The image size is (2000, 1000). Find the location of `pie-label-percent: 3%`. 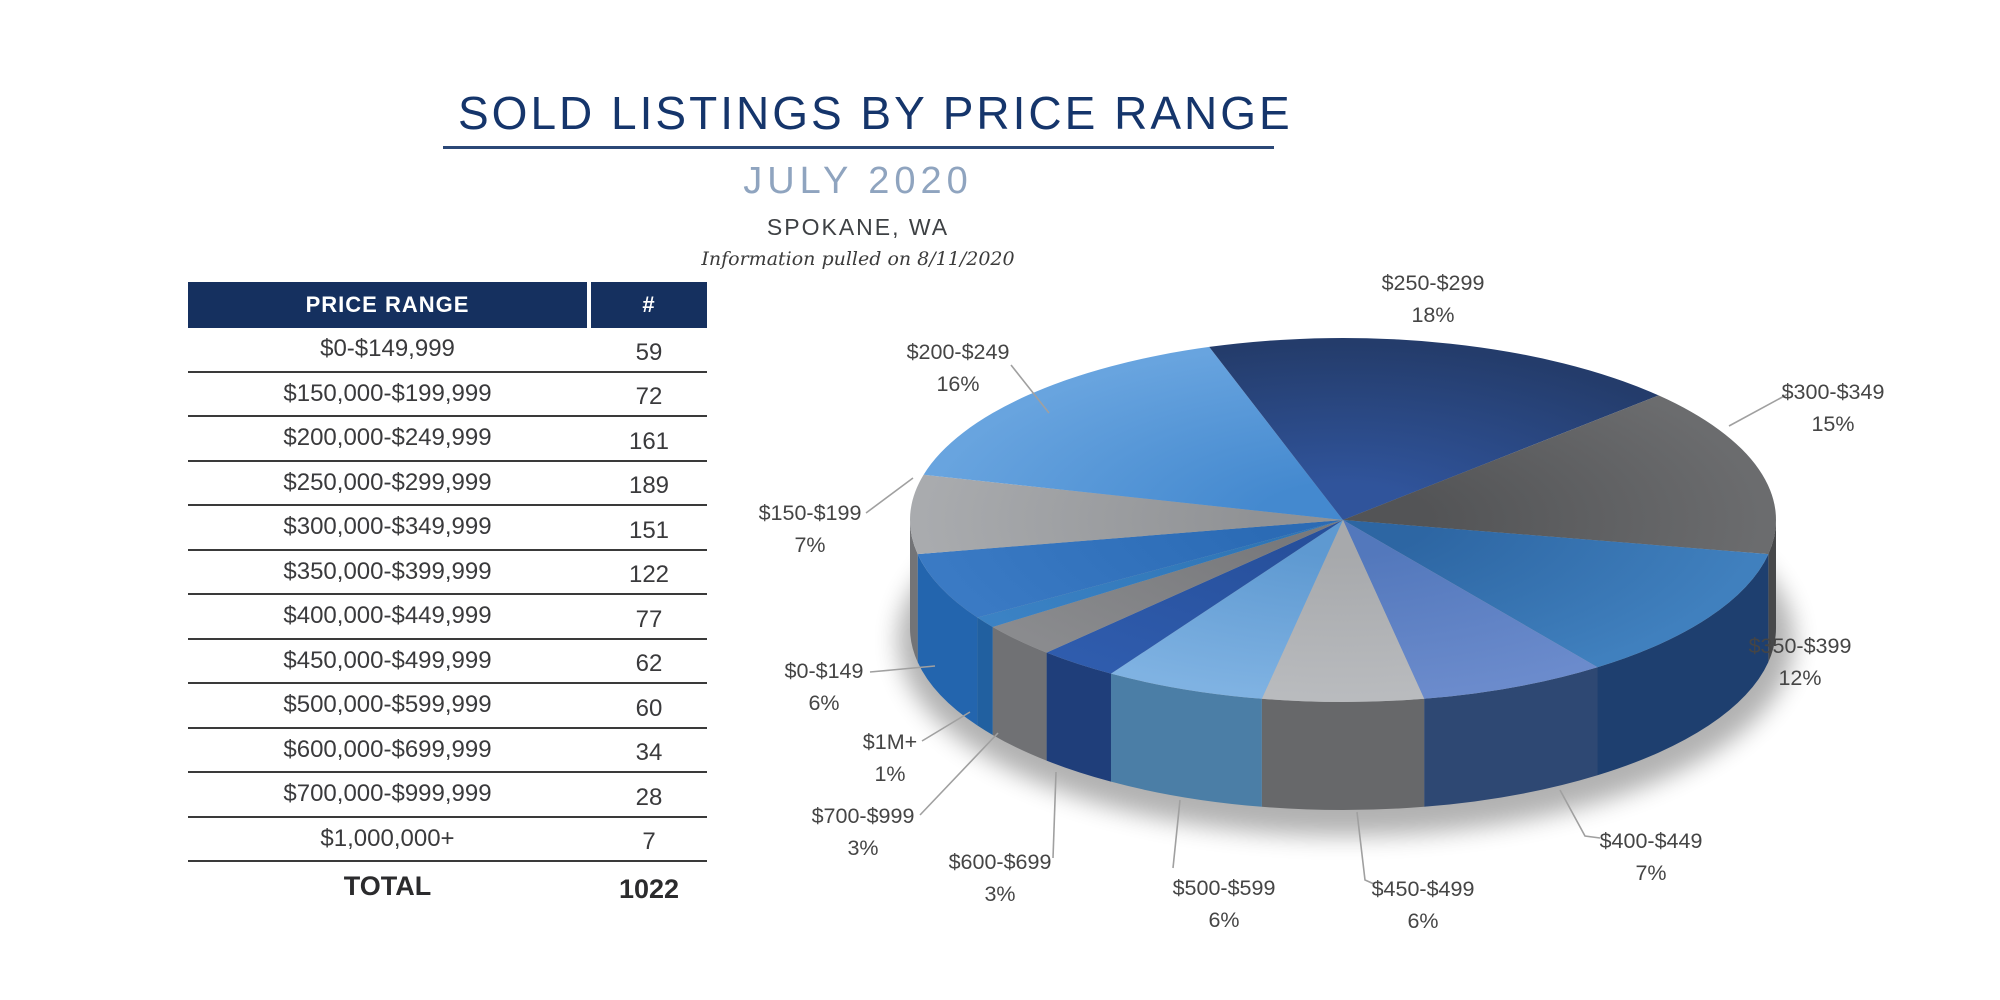

pie-label-percent: 3% is located at coordinates (862, 848).